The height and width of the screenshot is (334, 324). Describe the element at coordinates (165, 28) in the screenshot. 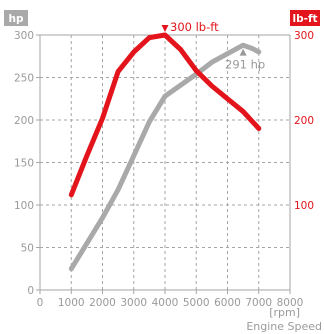

I see `torque-peak-marker` at that location.